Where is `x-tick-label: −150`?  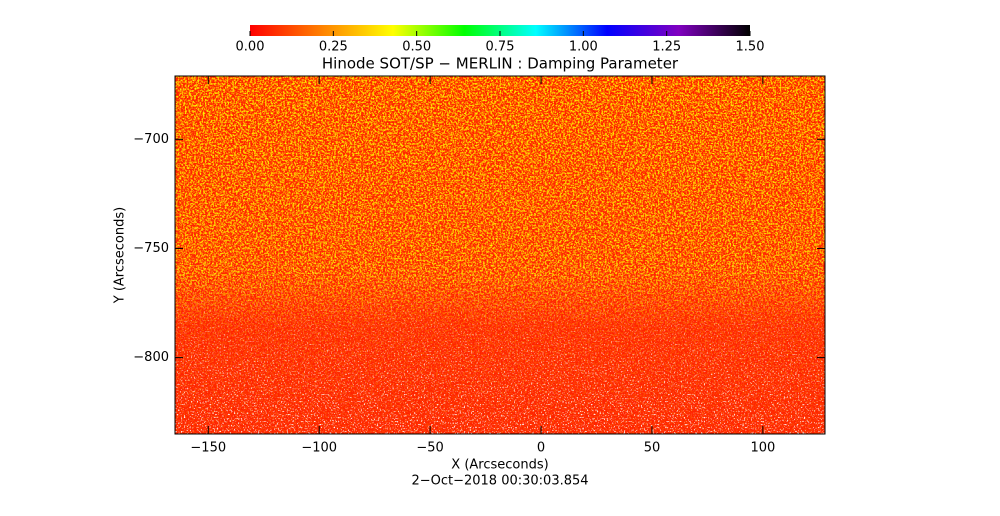 x-tick-label: −150 is located at coordinates (208, 448).